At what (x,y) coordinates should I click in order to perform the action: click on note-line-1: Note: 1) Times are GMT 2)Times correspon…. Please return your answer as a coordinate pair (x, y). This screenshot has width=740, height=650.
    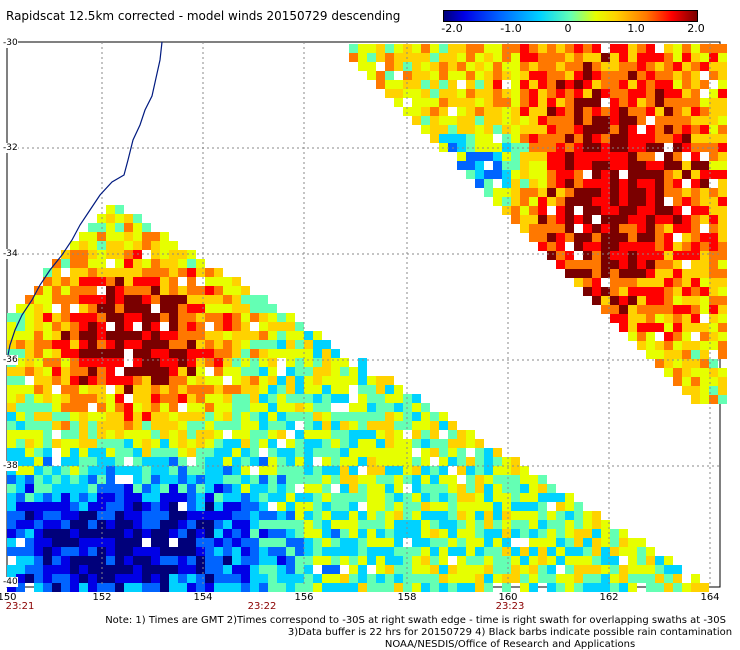
    Looking at the image, I should click on (415, 620).